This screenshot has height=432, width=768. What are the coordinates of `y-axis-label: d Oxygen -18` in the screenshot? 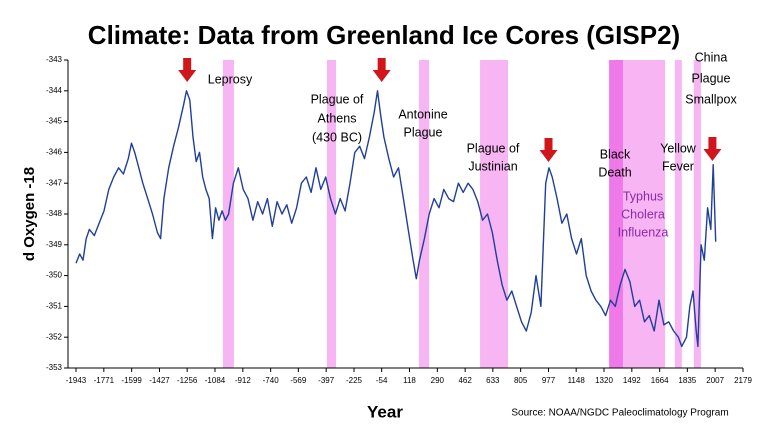 It's located at (29, 214).